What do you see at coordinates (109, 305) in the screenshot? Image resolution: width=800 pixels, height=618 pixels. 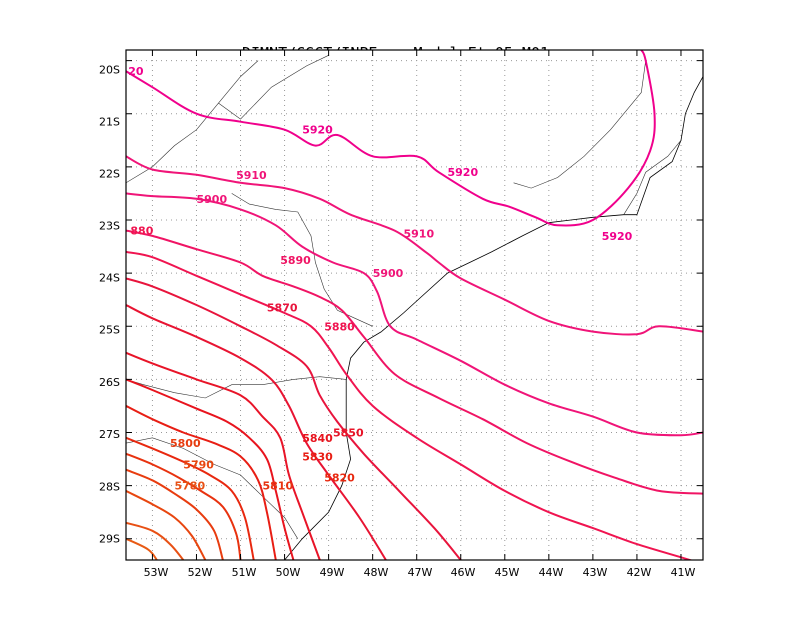 I see `latitude-labels: 20S 21S 22S 23S 24S 25S 26S 27S 28S 29S` at bounding box center [109, 305].